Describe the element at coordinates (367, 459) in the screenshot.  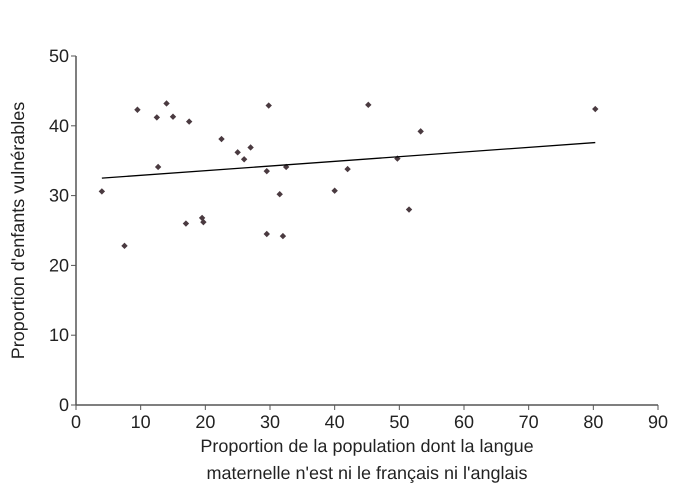
I see `x-axis-title: Proportion de la population dont la langue maternelle n'est ni le français ni l'anglais` at that location.